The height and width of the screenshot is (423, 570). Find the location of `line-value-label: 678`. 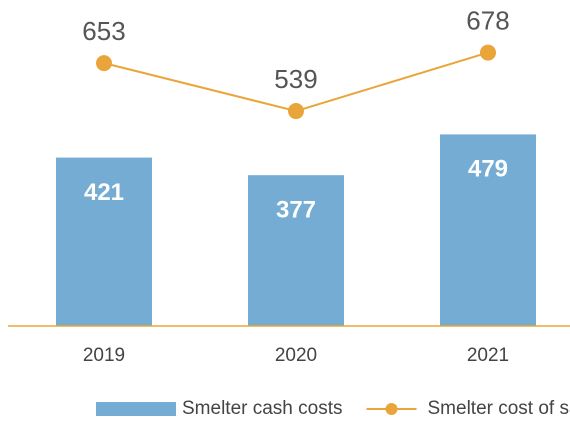

line-value-label: 678 is located at coordinates (487, 20).